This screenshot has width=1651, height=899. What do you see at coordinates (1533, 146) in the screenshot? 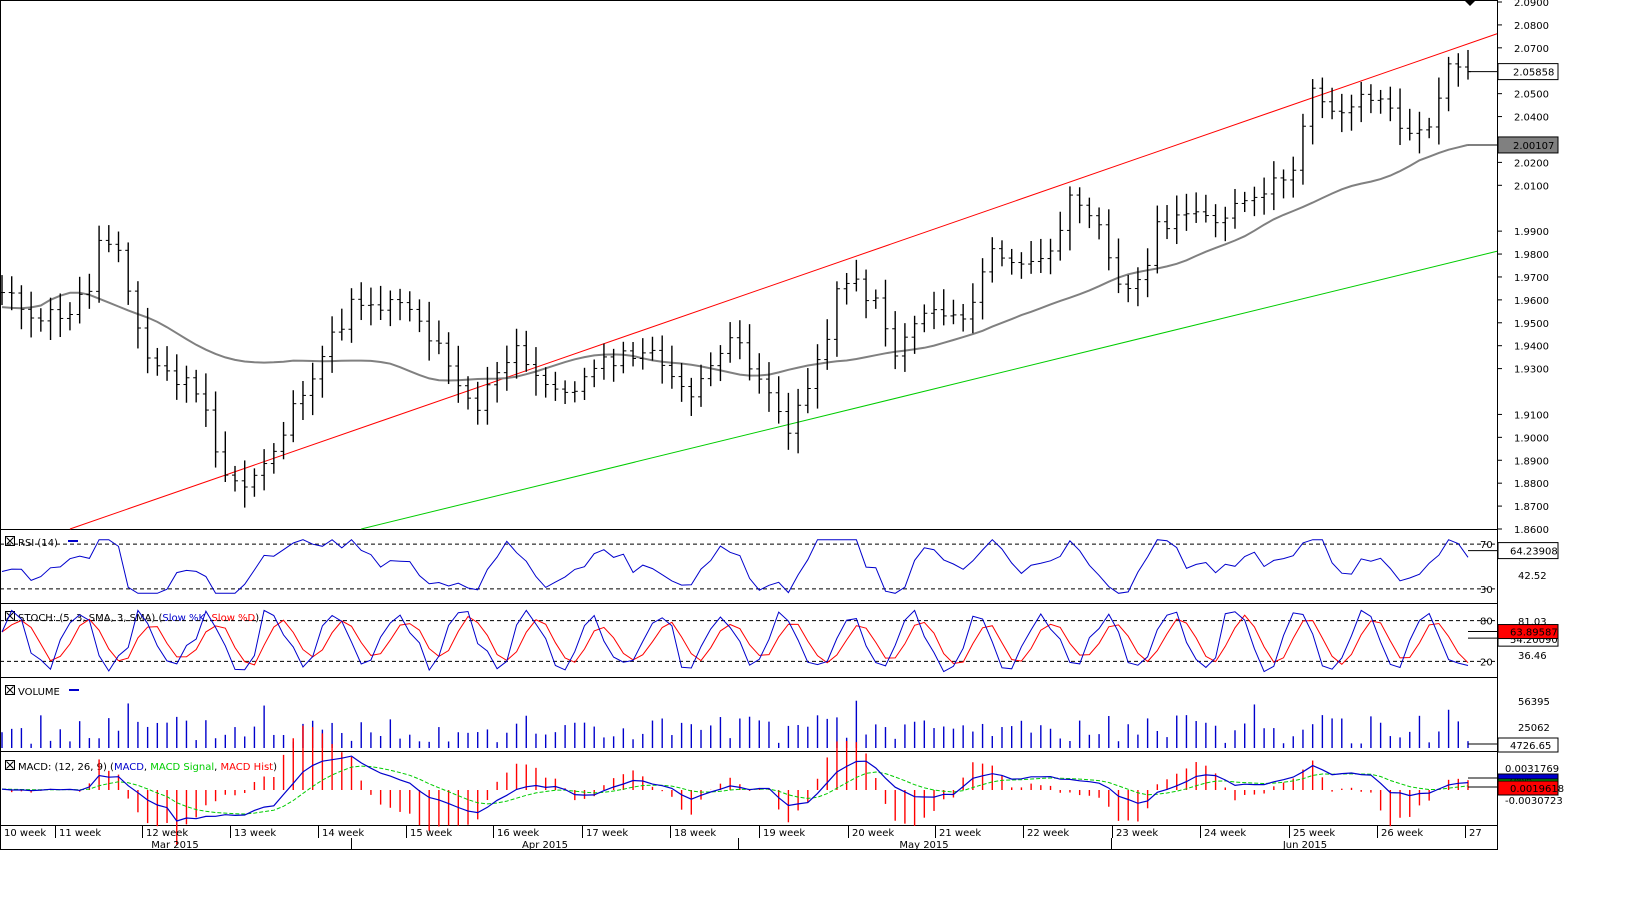
I see `ma-value-label: 2.00107` at bounding box center [1533, 146].